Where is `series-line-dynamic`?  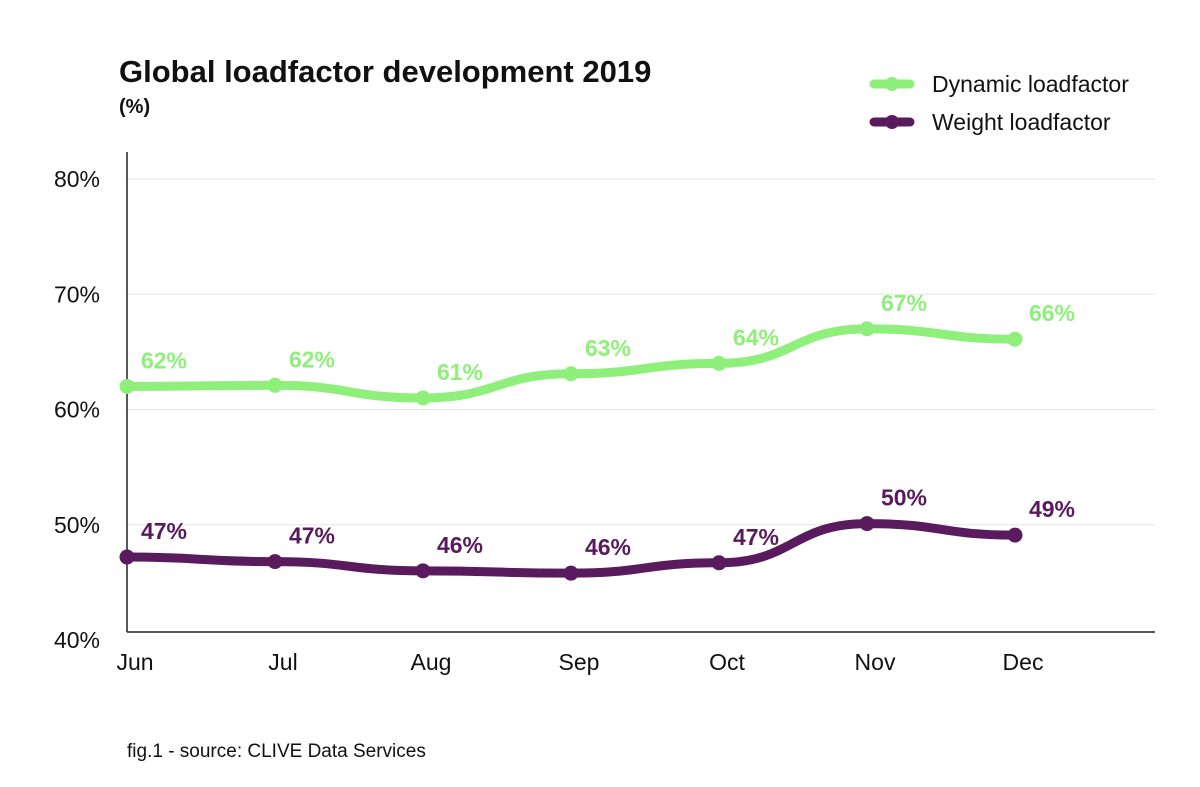
series-line-dynamic is located at coordinates (571, 363).